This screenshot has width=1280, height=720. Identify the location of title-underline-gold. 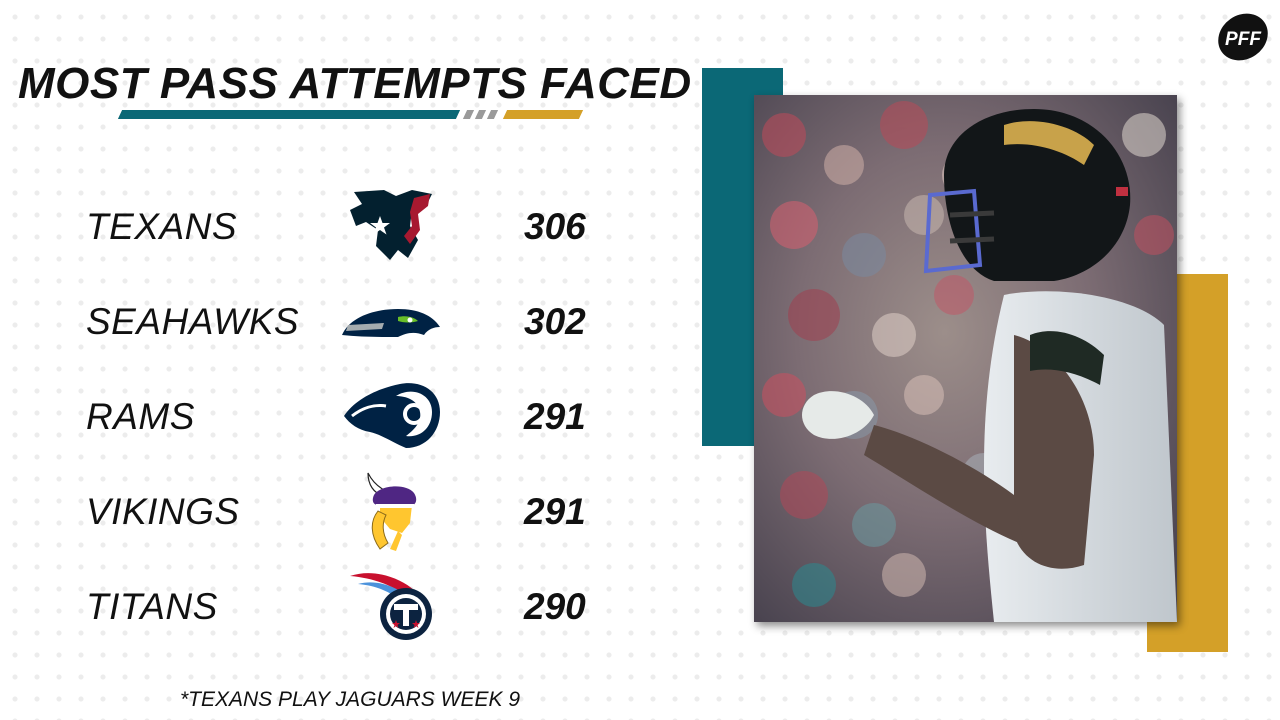
(543, 114).